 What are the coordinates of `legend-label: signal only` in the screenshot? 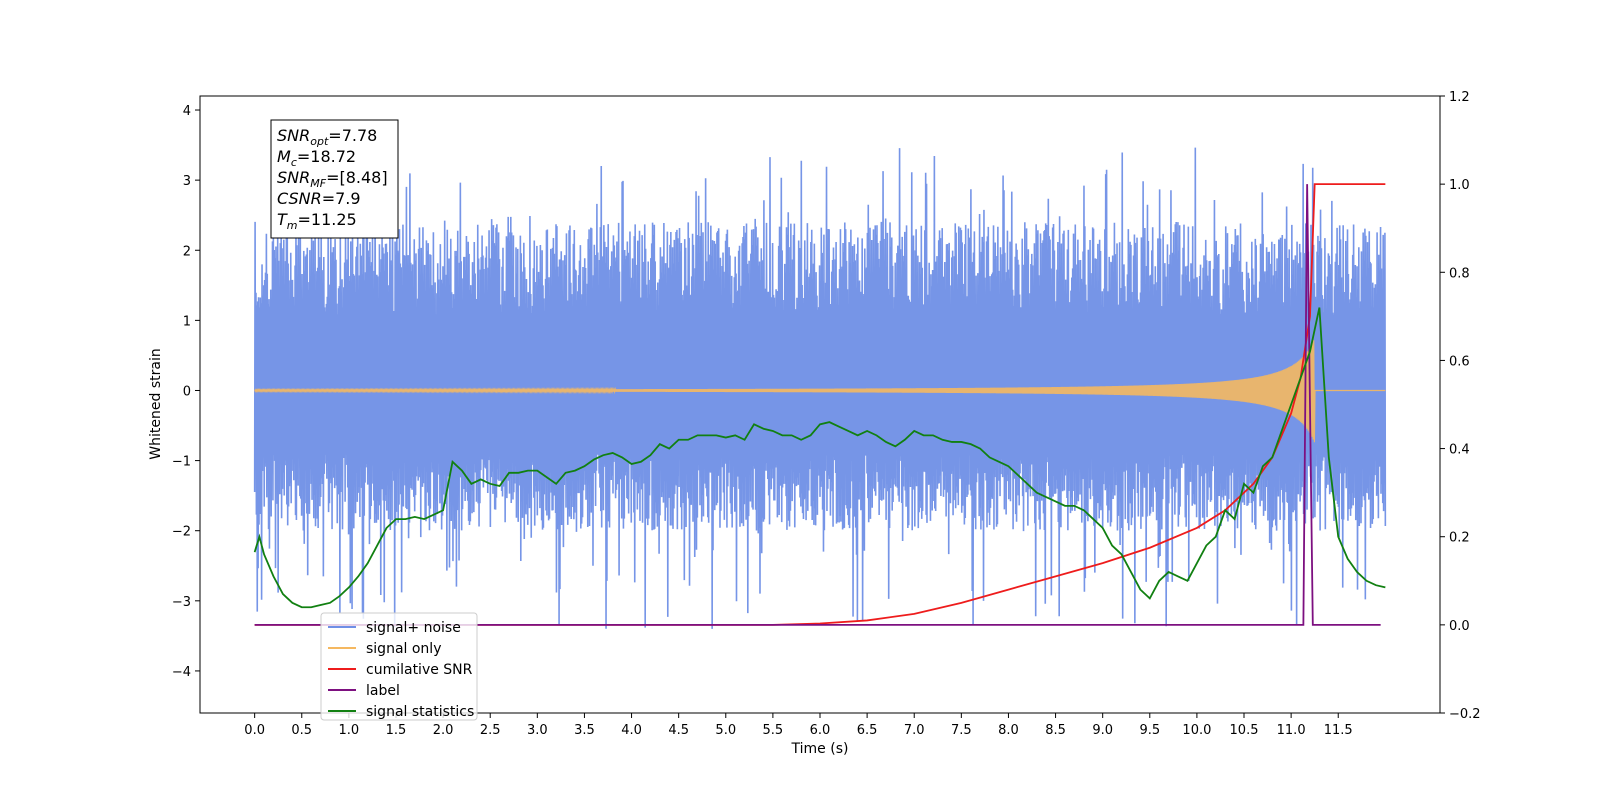 It's located at (403, 649).